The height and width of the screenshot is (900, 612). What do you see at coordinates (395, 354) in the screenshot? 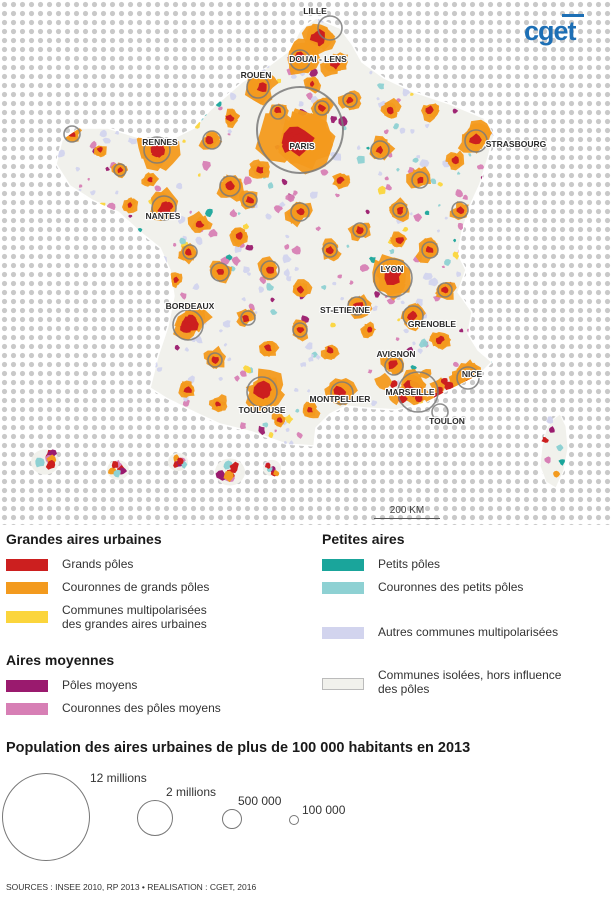
I see `city-label: AVIGNON` at bounding box center [395, 354].